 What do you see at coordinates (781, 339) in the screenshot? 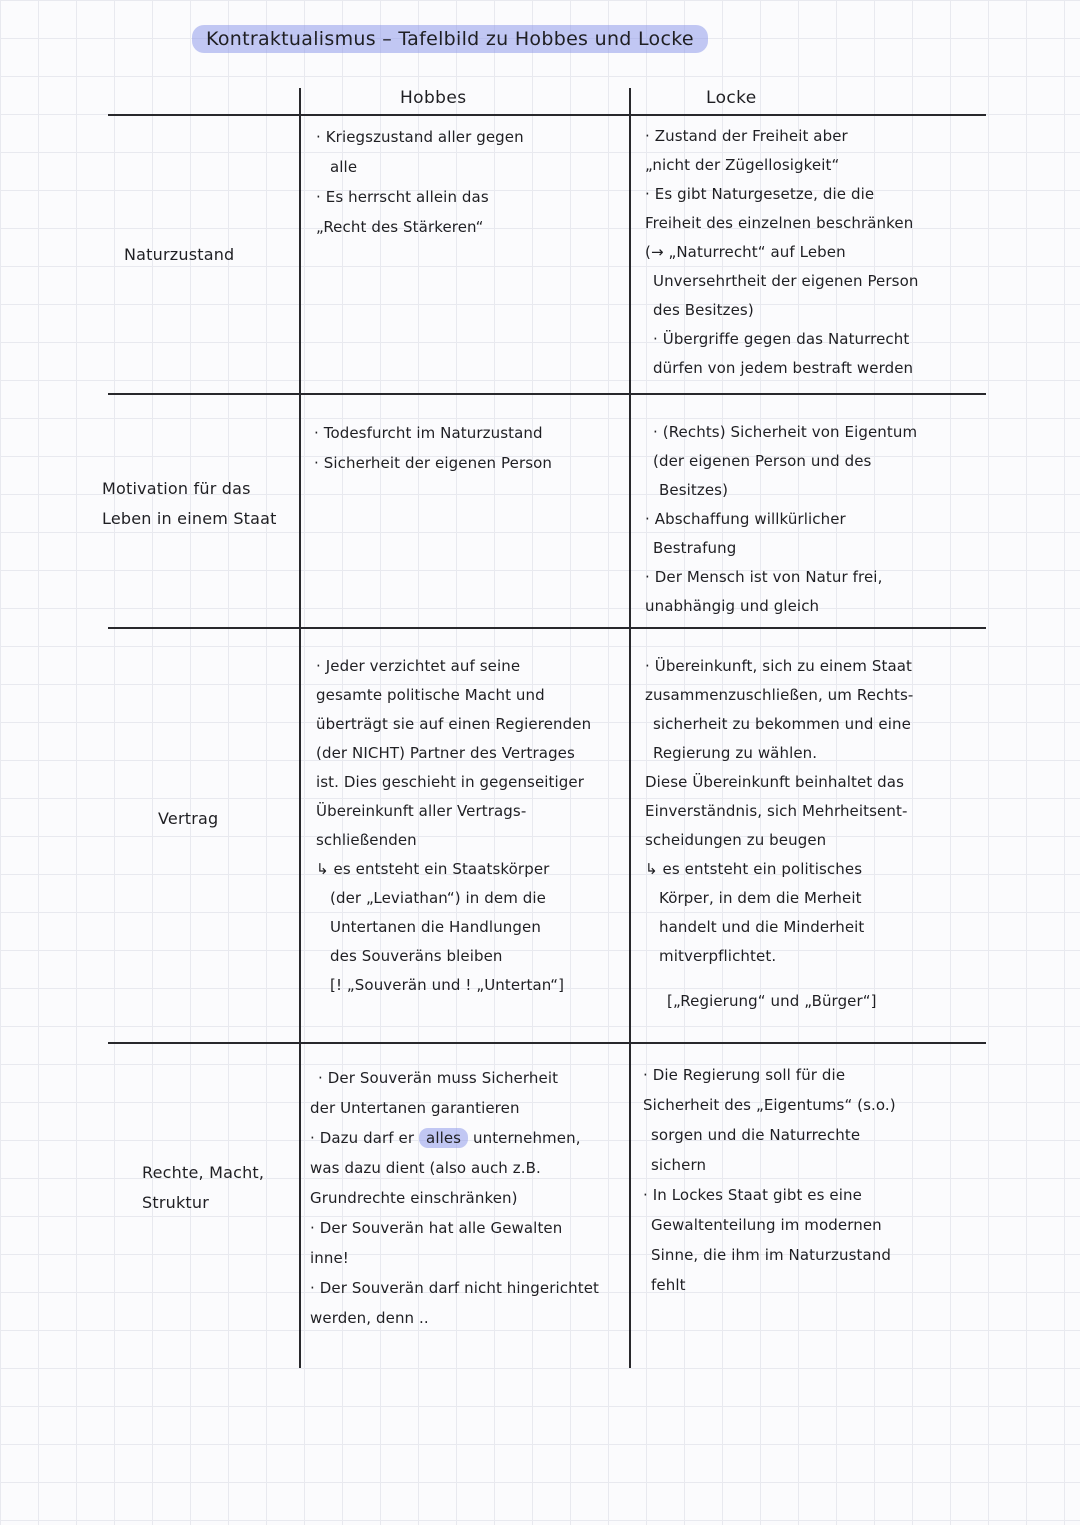
I see `note-line: · Übergriffe gegen das Naturrecht` at bounding box center [781, 339].